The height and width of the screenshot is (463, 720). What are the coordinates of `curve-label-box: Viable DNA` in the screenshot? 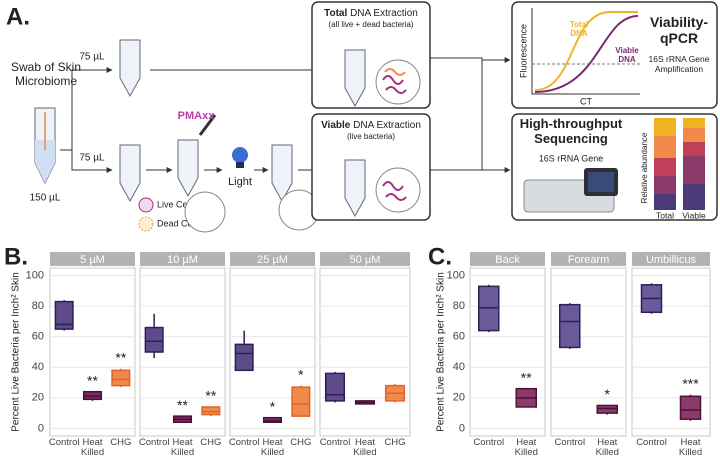 It's located at (627, 55).